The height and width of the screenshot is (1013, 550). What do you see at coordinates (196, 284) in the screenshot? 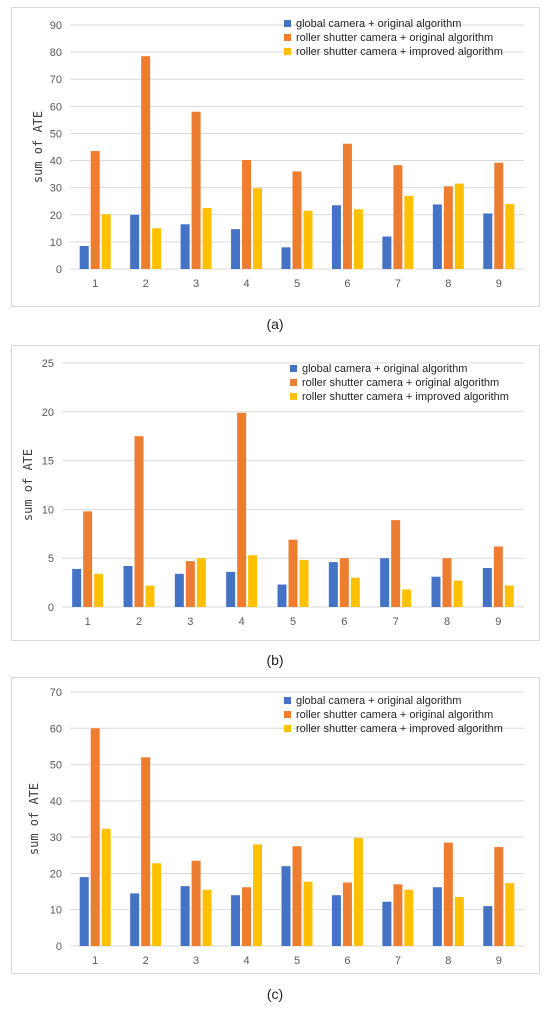
I see `x-tick-label: 3` at bounding box center [196, 284].